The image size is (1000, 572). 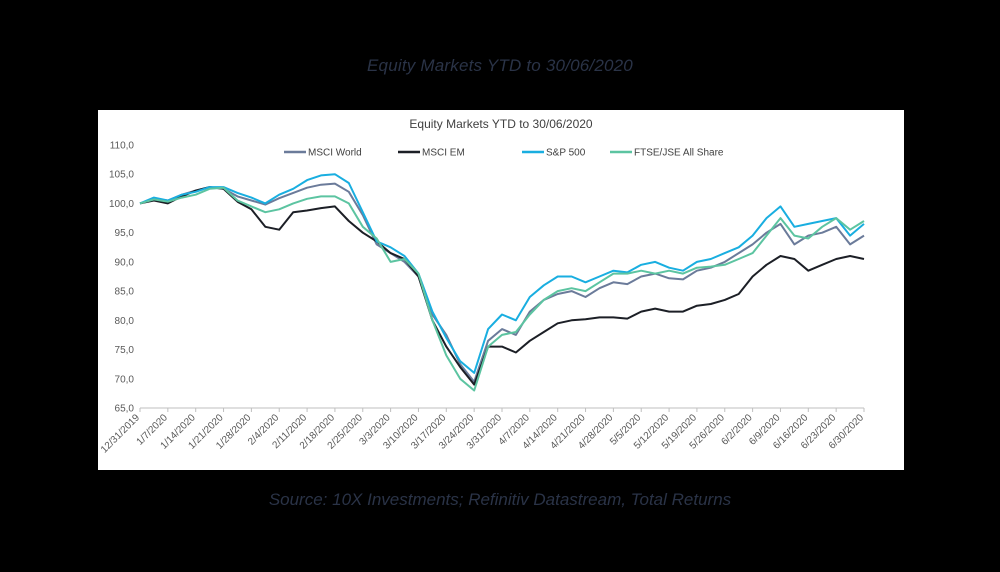 What do you see at coordinates (501, 124) in the screenshot?
I see `chart-title: Equity Markets YTD to 30/06/2020` at bounding box center [501, 124].